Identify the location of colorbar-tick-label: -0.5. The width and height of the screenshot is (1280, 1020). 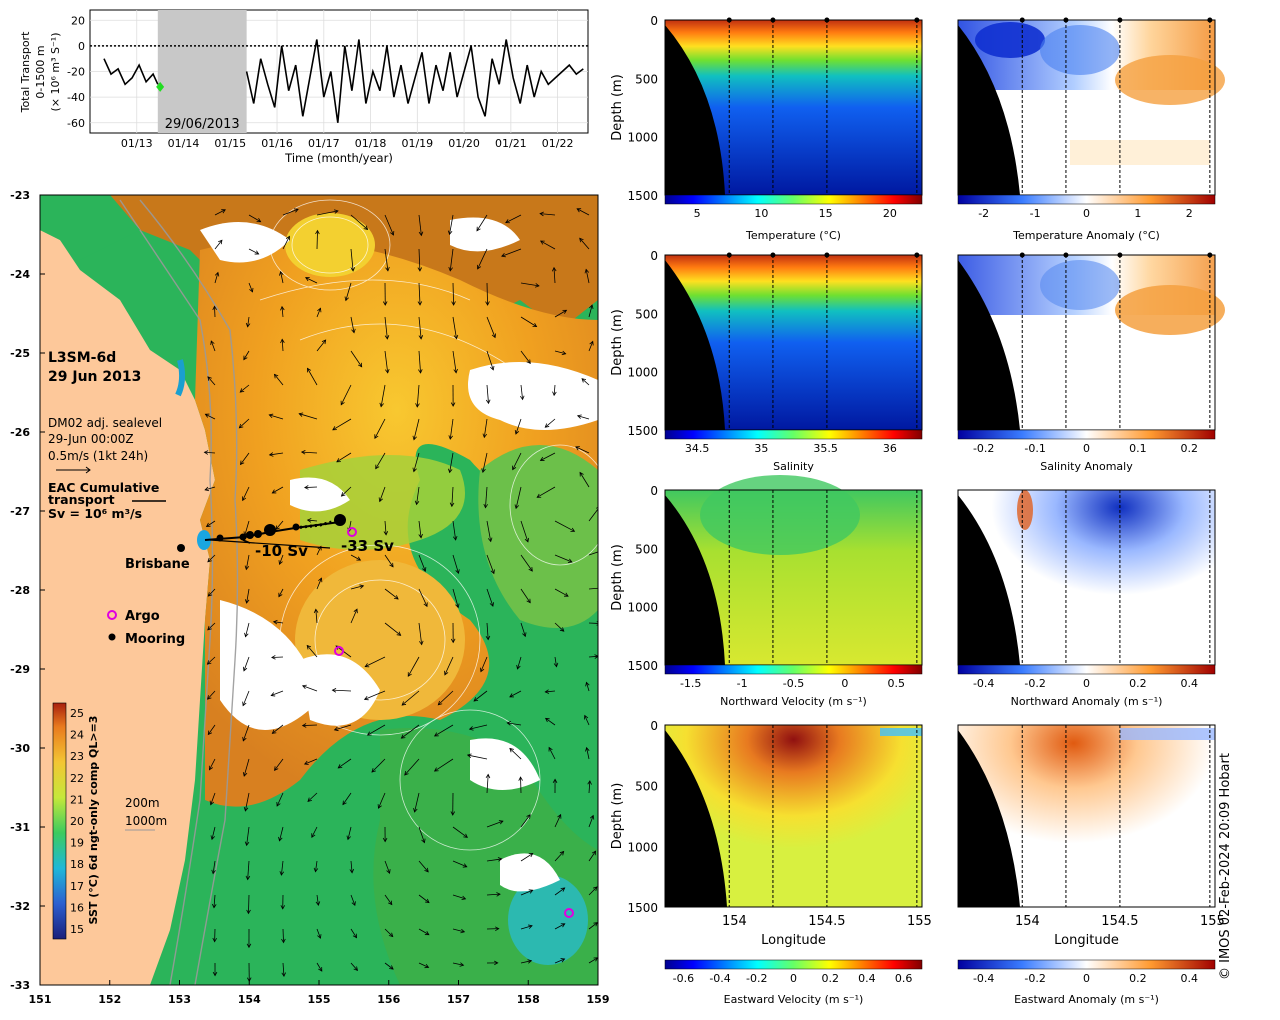
(793, 683).